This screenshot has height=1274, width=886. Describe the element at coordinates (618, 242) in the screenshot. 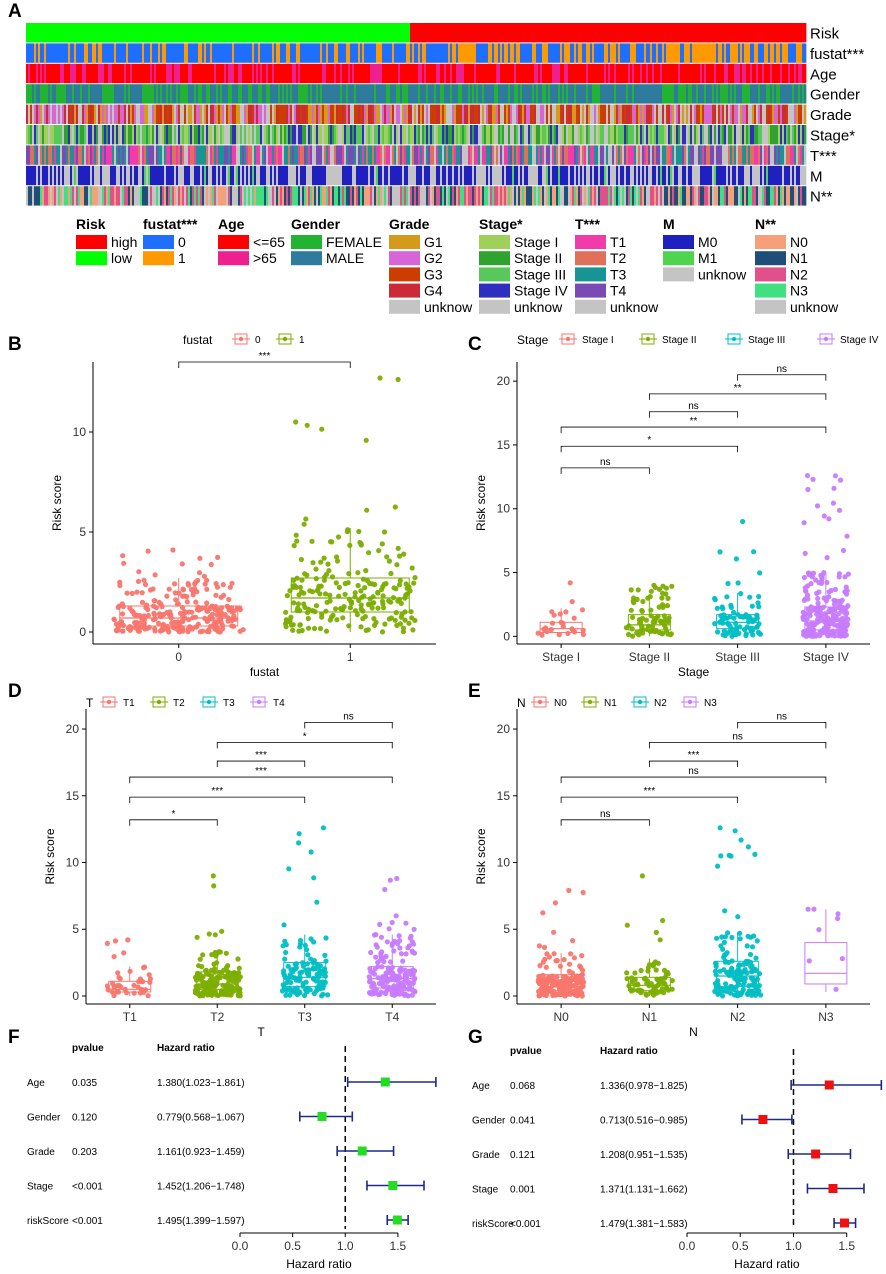

I see `legend-label: T1` at that location.